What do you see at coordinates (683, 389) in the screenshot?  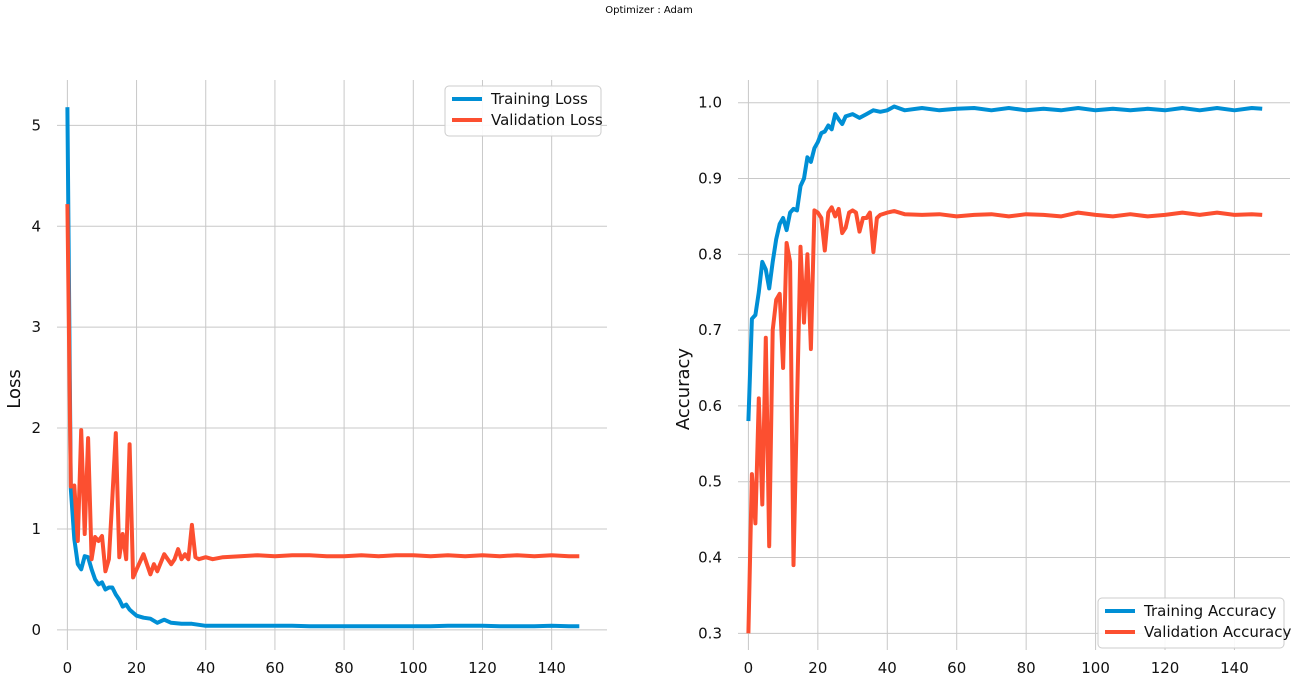 I see `y-axis-label: Accuracy` at bounding box center [683, 389].